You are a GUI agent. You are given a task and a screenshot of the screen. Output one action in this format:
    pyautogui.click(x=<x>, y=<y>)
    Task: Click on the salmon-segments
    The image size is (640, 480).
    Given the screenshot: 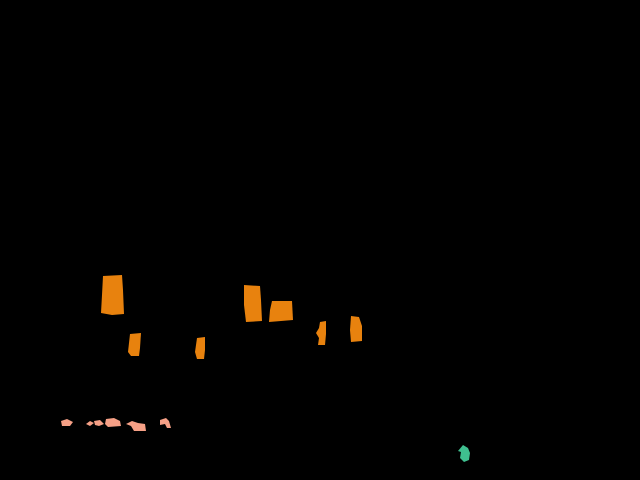 What is the action you would take?
    pyautogui.click(x=116, y=424)
    